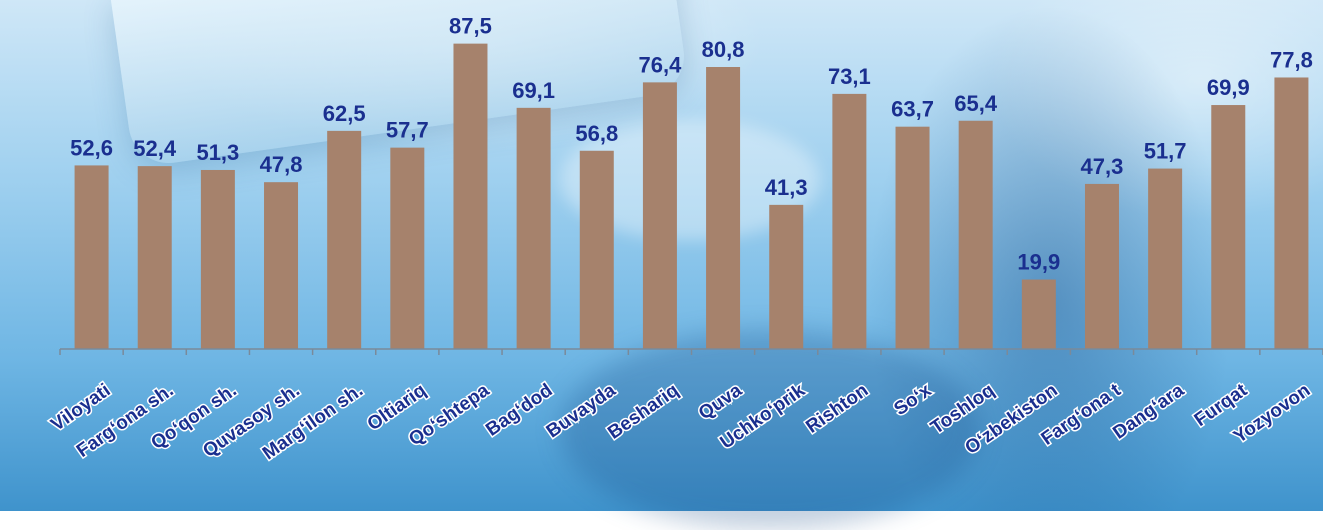 Image resolution: width=1323 pixels, height=530 pixels. Describe the element at coordinates (596, 133) in the screenshot. I see `value-label: 56,8` at that location.